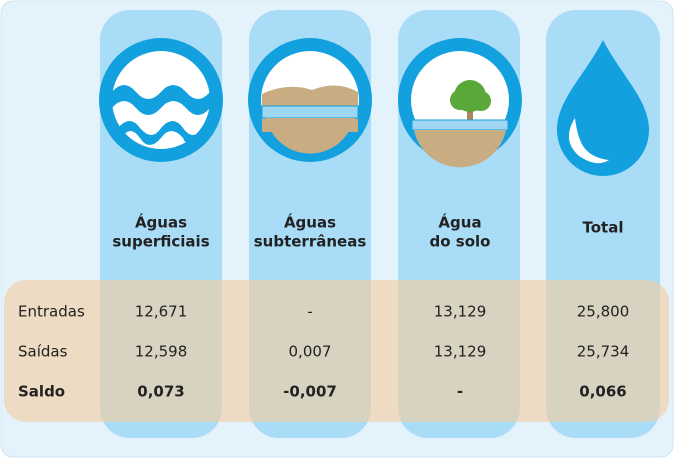  I want to click on column-header: superficiais, so click(160, 242).